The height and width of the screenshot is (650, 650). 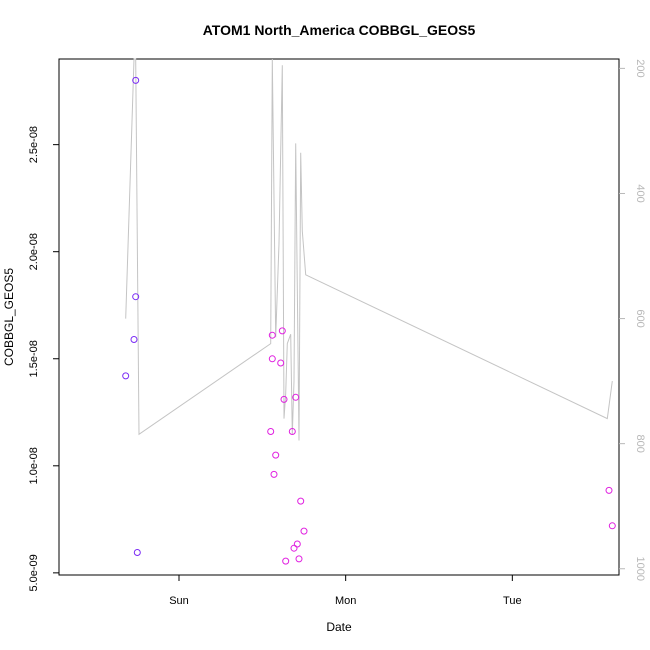 I want to click on y-axis-label: COBBGL_GEOS5, so click(x=9, y=317).